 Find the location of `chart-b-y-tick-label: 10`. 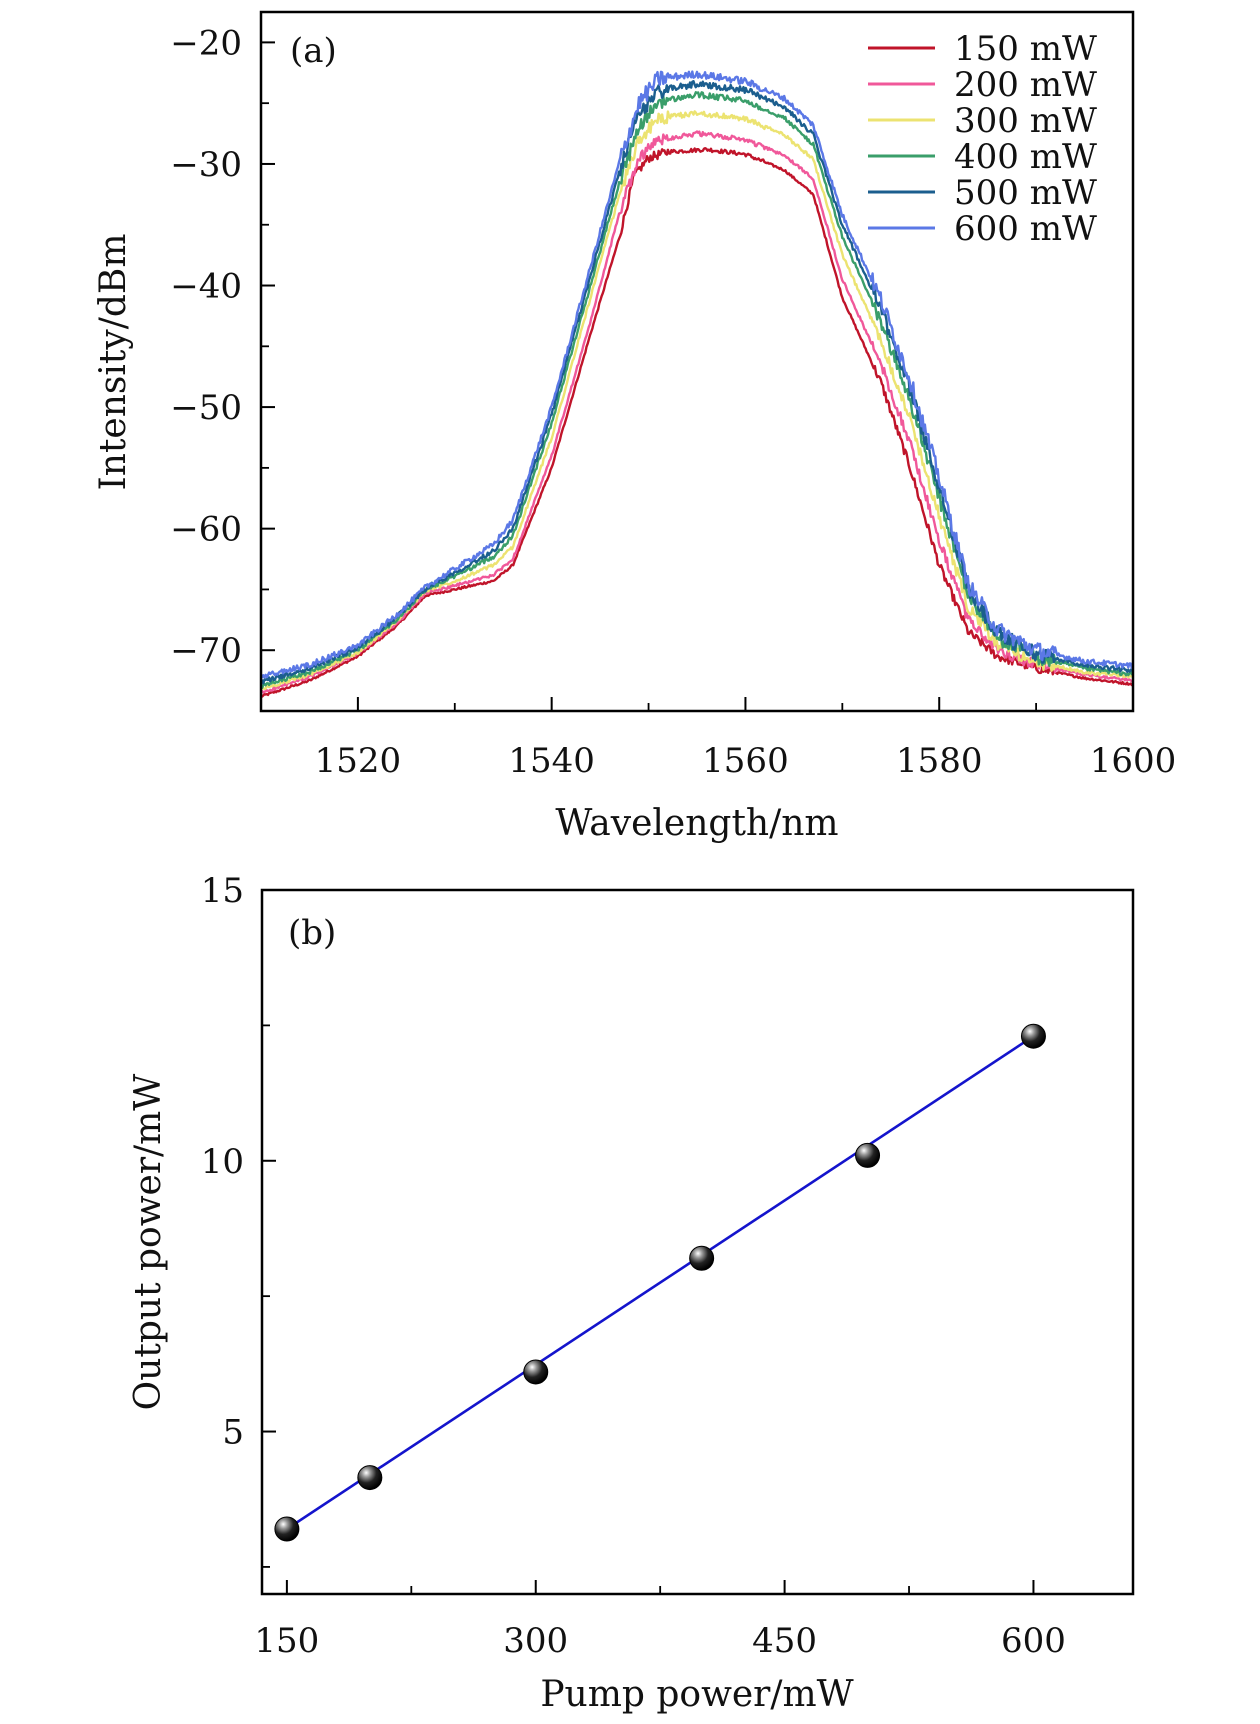

chart-b-y-tick-label: 10 is located at coordinates (222, 1162).